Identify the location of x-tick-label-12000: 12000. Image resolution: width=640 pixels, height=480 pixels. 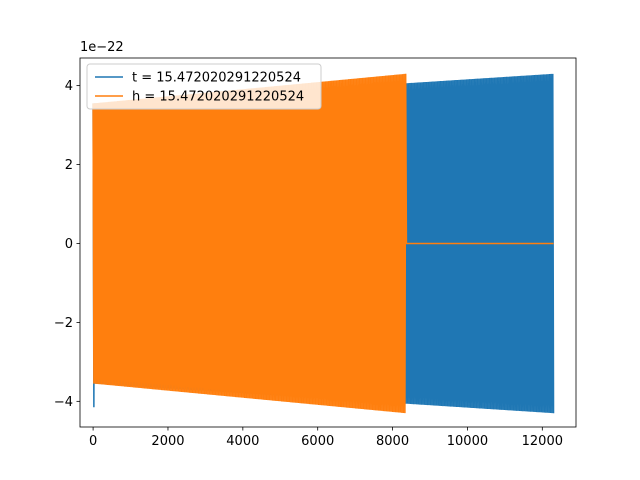
(542, 441).